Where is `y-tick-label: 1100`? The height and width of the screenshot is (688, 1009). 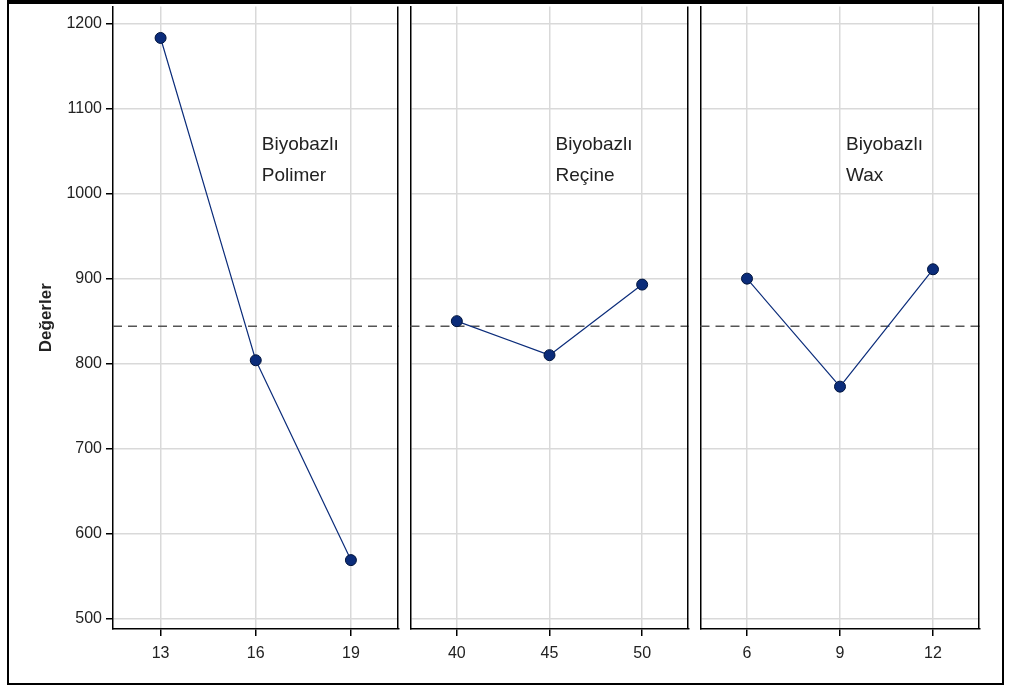 y-tick-label: 1100 is located at coordinates (85, 107).